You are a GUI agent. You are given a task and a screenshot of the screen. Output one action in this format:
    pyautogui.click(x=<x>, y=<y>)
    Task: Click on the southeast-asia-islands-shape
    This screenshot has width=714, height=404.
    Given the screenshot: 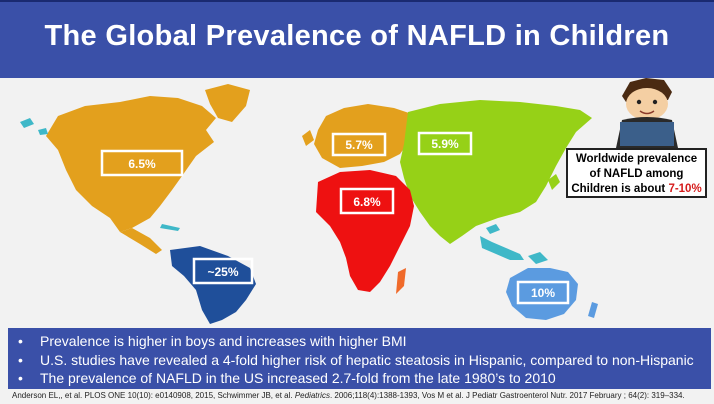 What is the action you would take?
    pyautogui.click(x=514, y=244)
    